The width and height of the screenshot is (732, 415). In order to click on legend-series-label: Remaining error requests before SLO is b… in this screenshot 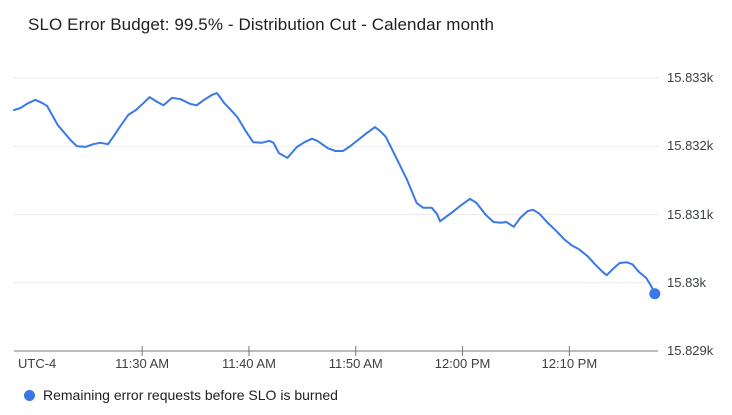, I will do `click(190, 395)`.